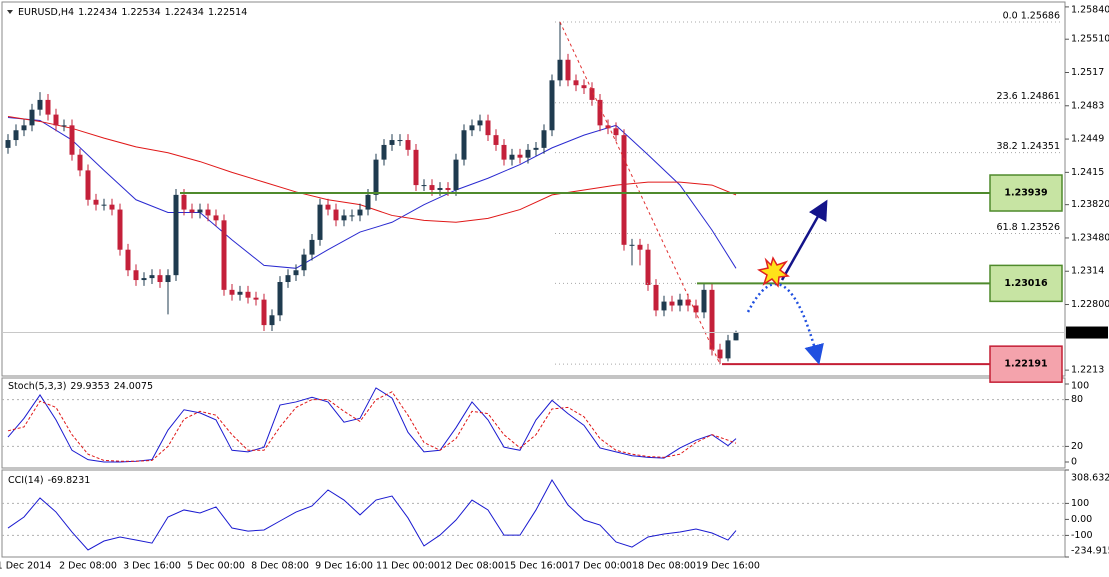 The height and width of the screenshot is (577, 1109). I want to click on header-high: 1.22534, so click(140, 12).